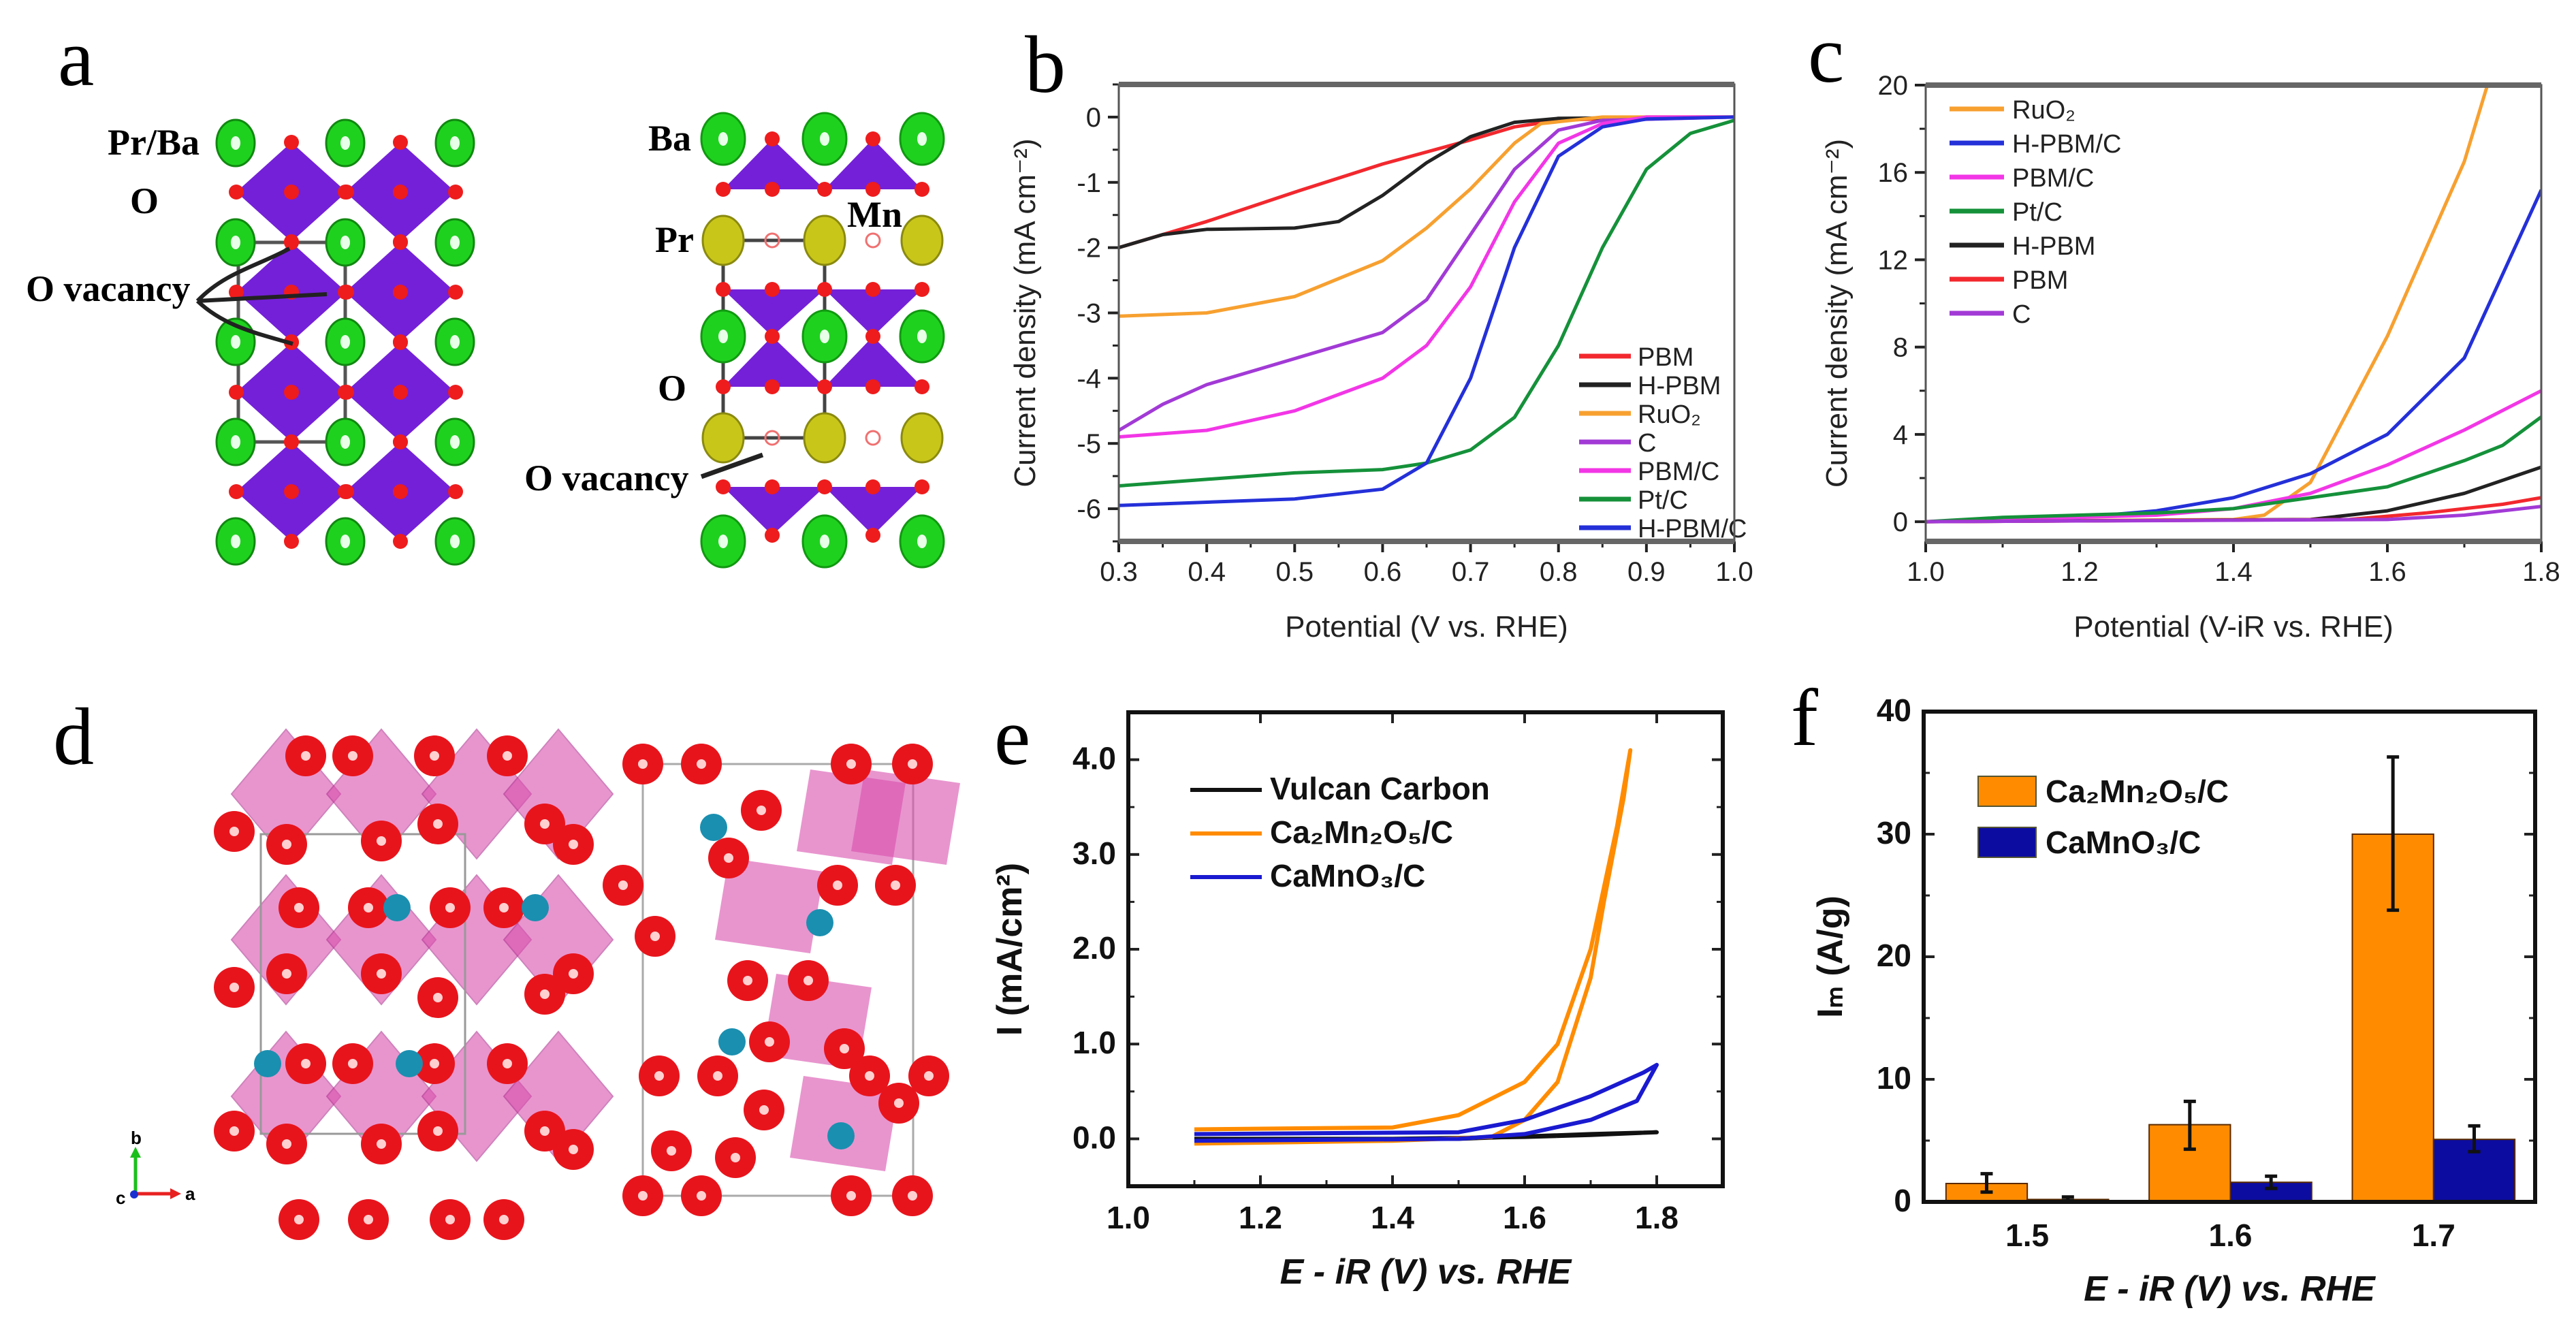 Image resolution: width=2576 pixels, height=1334 pixels. Describe the element at coordinates (73, 736) in the screenshot. I see `panel-label-d: d` at that location.